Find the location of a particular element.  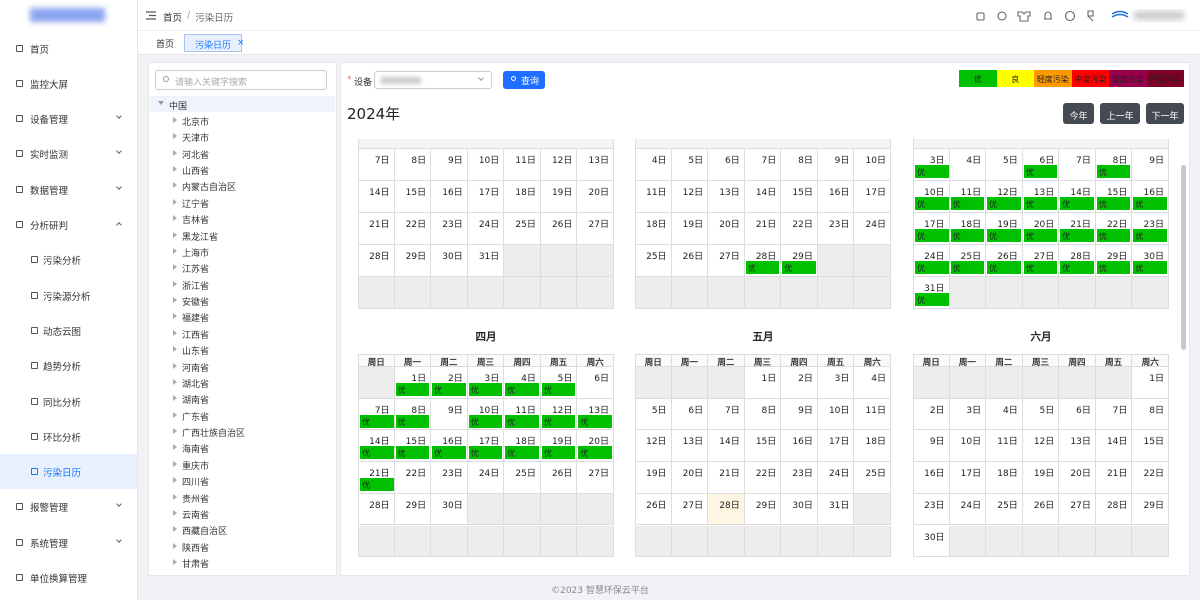

menu-item: 单位换算管理 is located at coordinates (68, 577).